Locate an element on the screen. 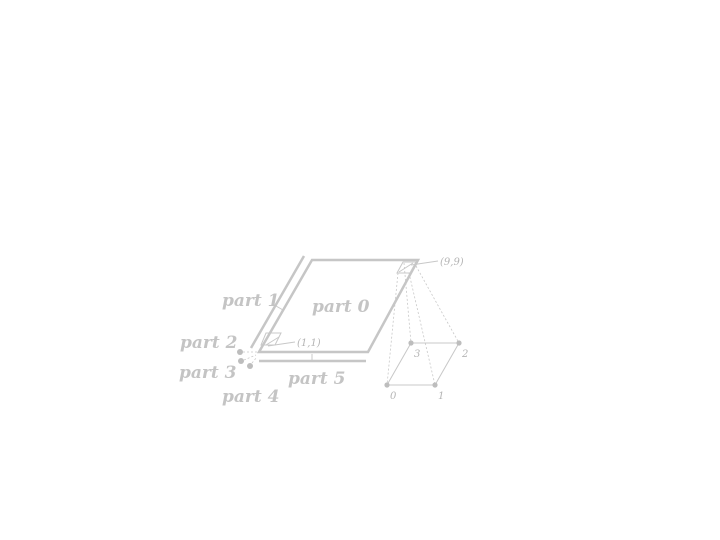  part-0-region is located at coordinates (338, 306).